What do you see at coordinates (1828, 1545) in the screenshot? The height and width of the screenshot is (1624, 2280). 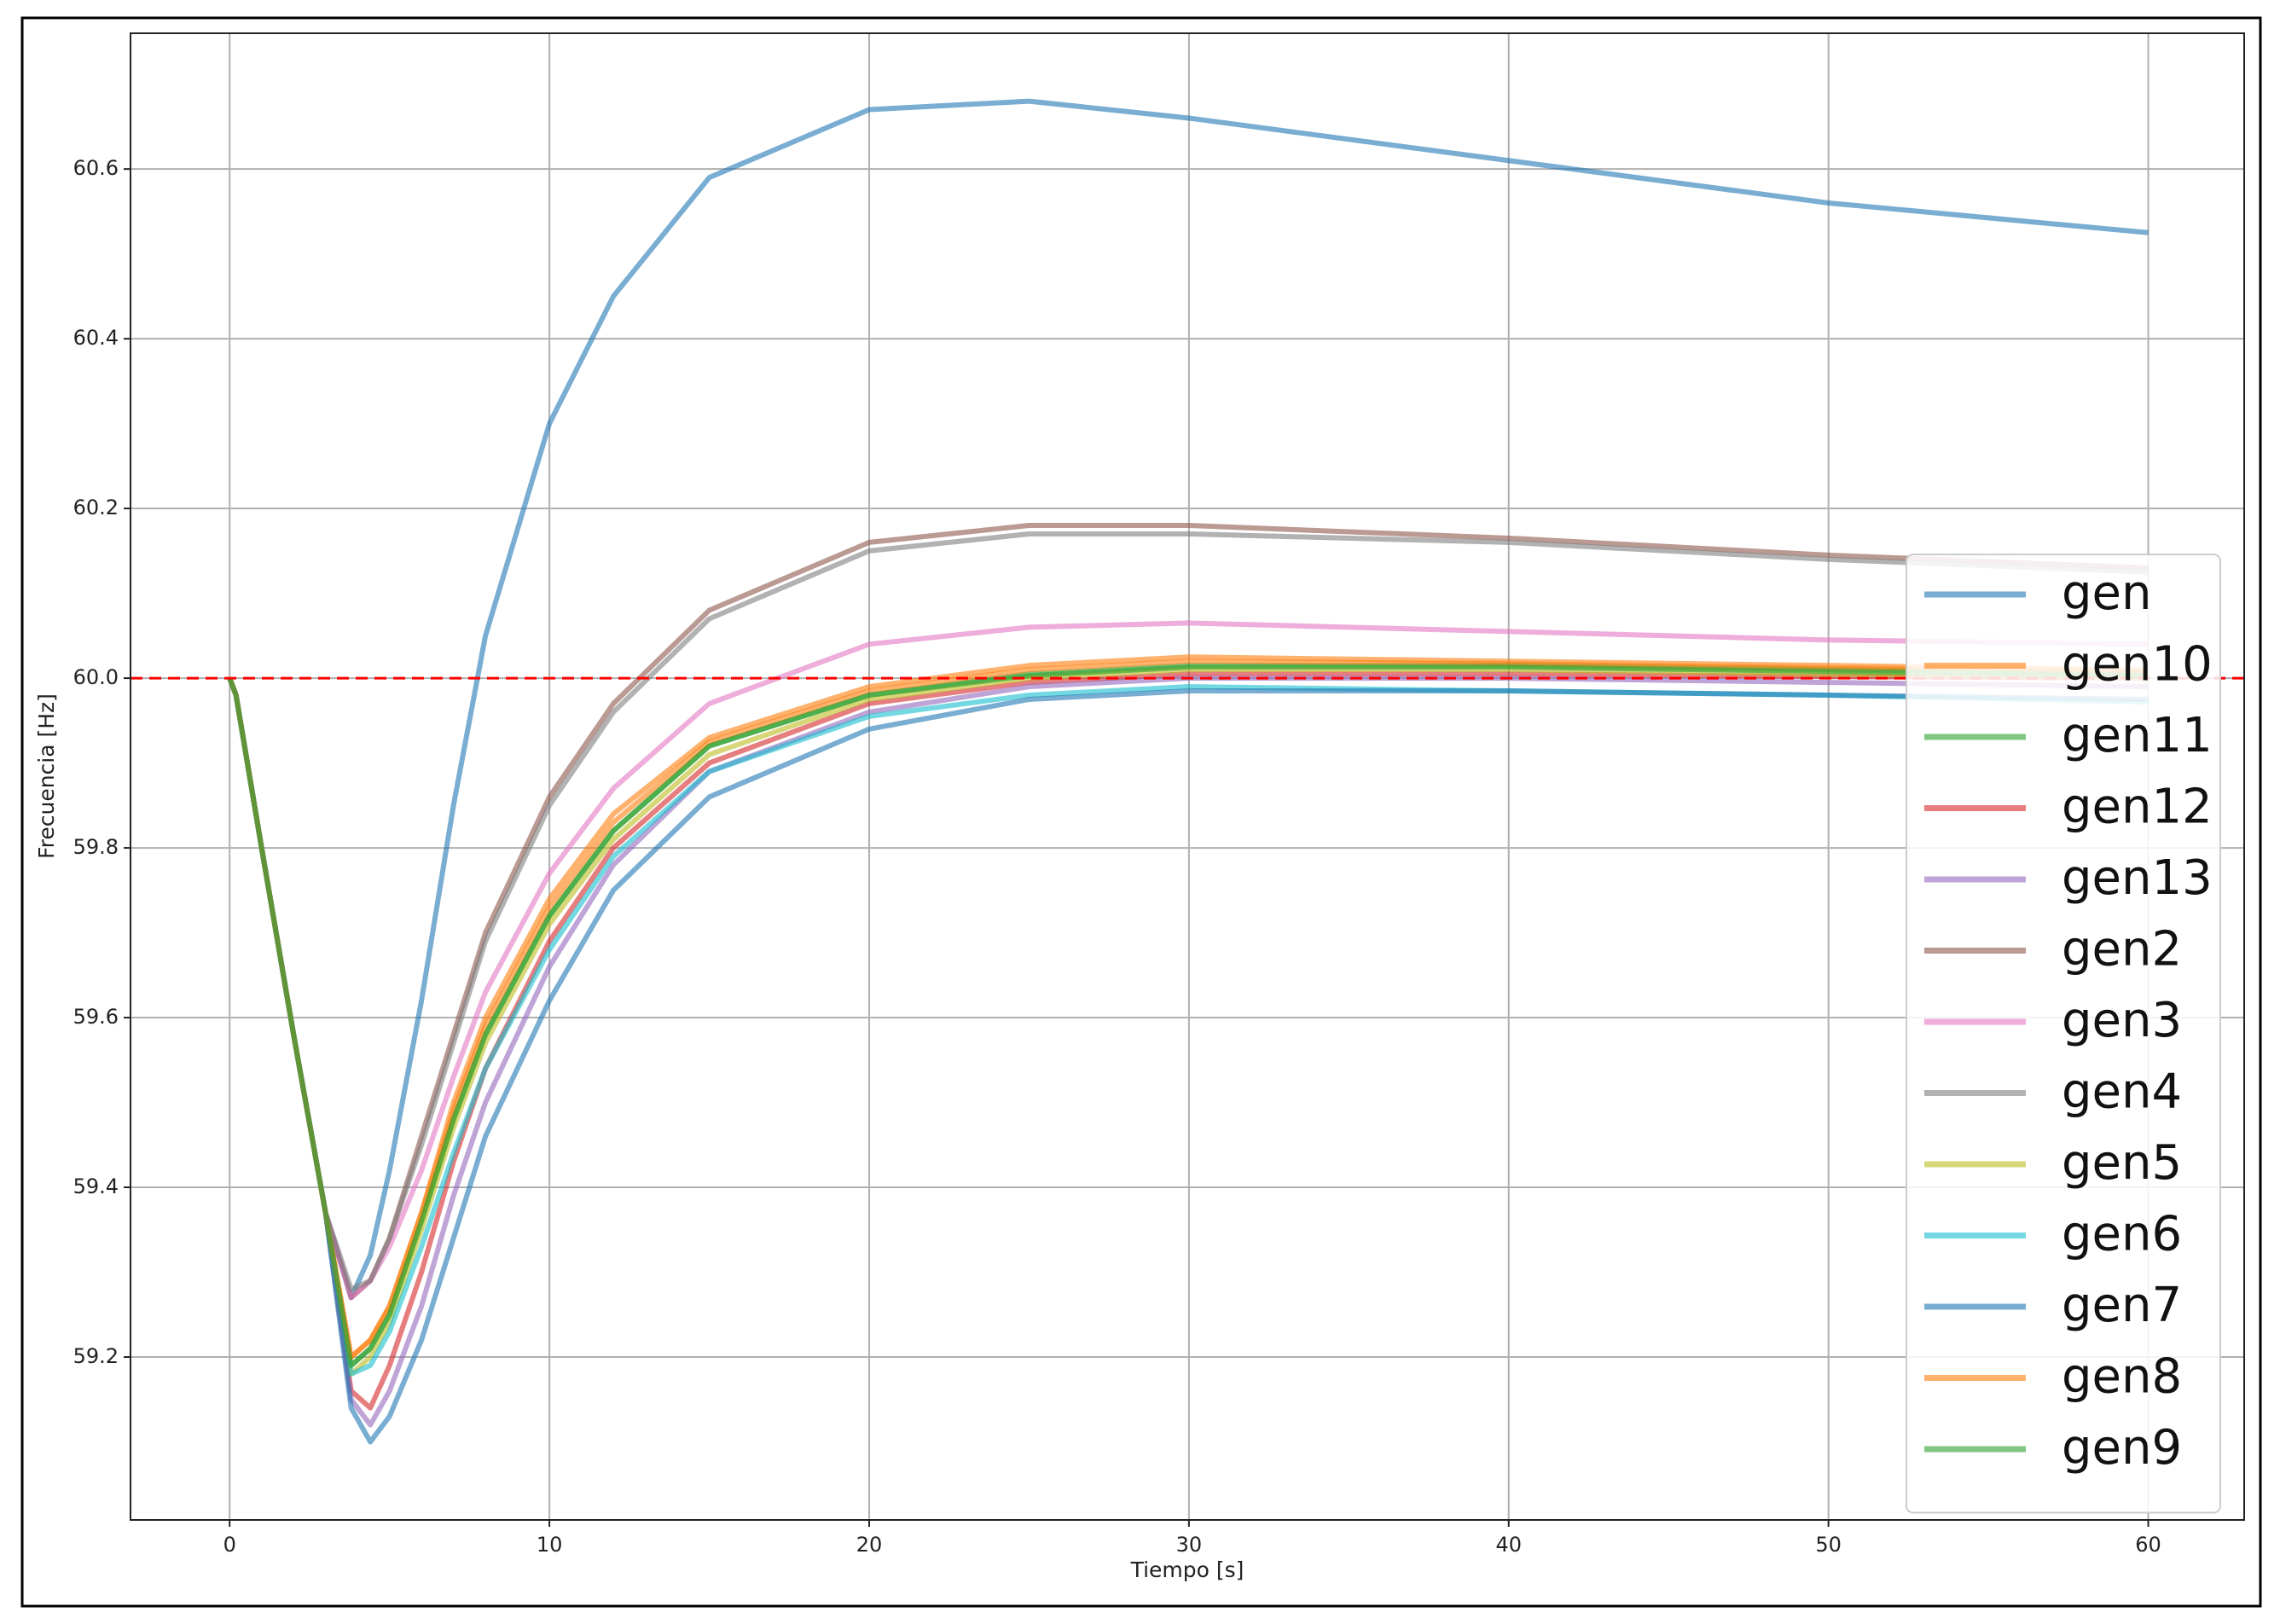 I see `x-tick-label: 50` at bounding box center [1828, 1545].